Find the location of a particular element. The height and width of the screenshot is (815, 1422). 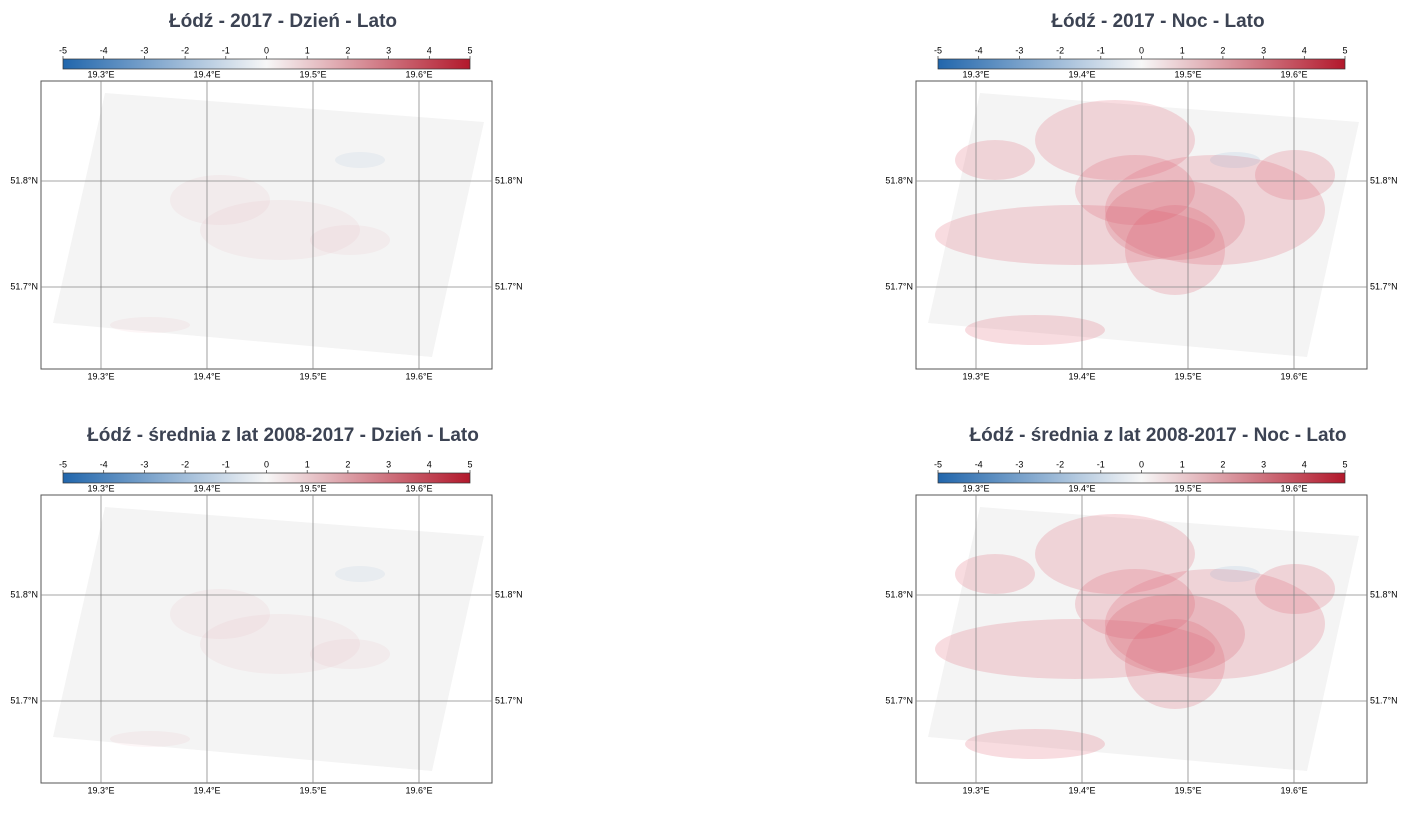

panel-title: Łódź - 2017 - Noc - Lato is located at coordinates (1157, 21).